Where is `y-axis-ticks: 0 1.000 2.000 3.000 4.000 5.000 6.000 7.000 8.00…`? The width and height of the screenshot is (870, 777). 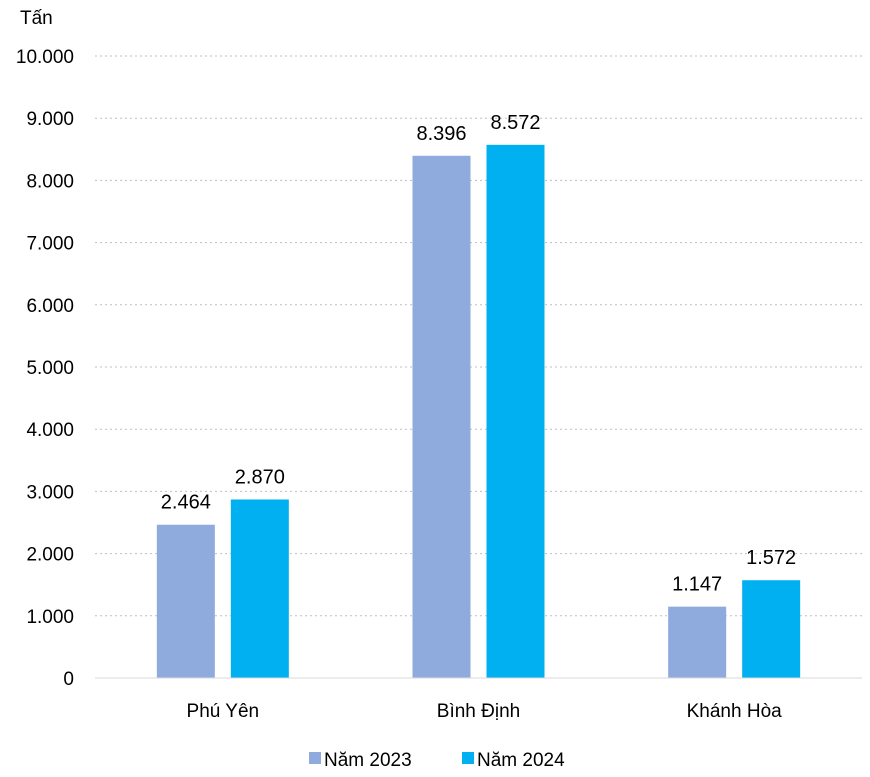 y-axis-ticks: 0 1.000 2.000 3.000 4.000 5.000 6.000 7.000 8.00… is located at coordinates (45, 368).